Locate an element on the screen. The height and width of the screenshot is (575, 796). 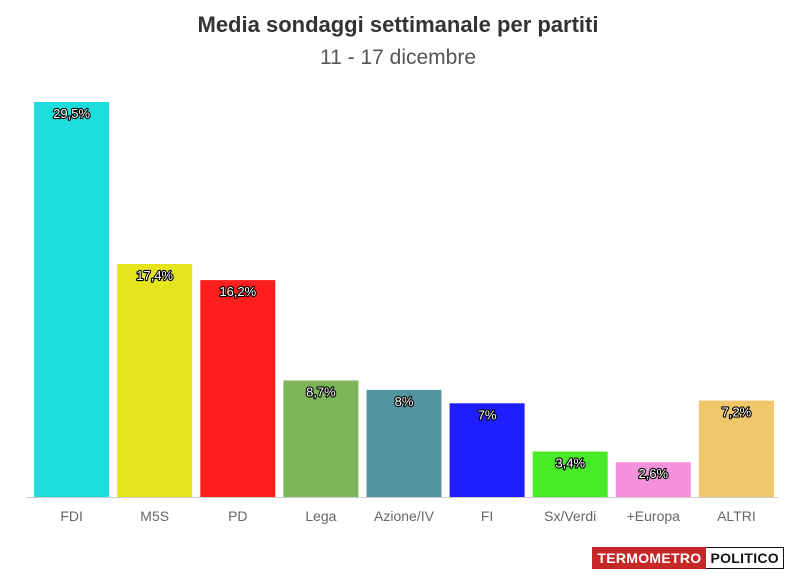
chart-title: Media sondaggi settimanale per partiti is located at coordinates (398, 24).